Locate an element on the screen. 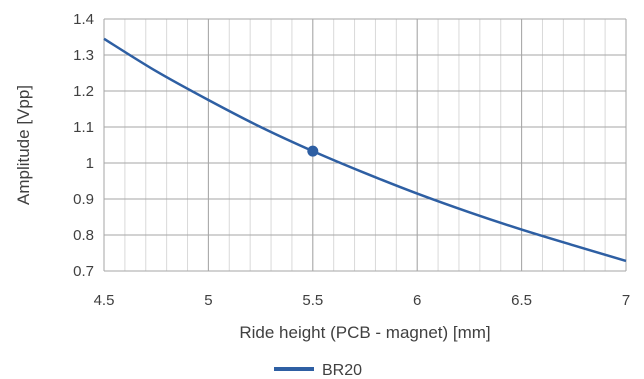  y-tick-label: 0.8 is located at coordinates (83, 235).